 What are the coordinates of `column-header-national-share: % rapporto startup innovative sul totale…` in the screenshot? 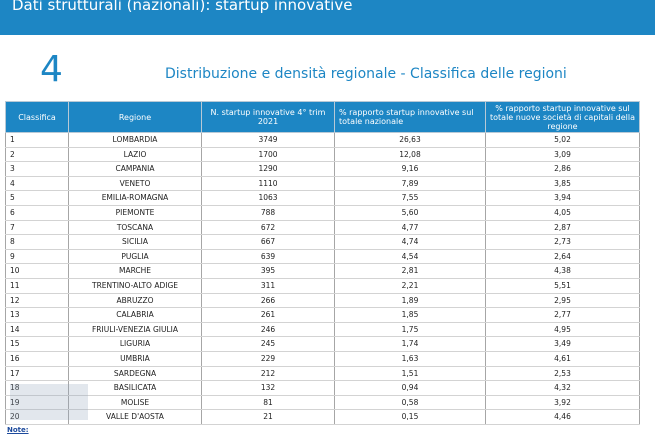 It's located at (410, 117).